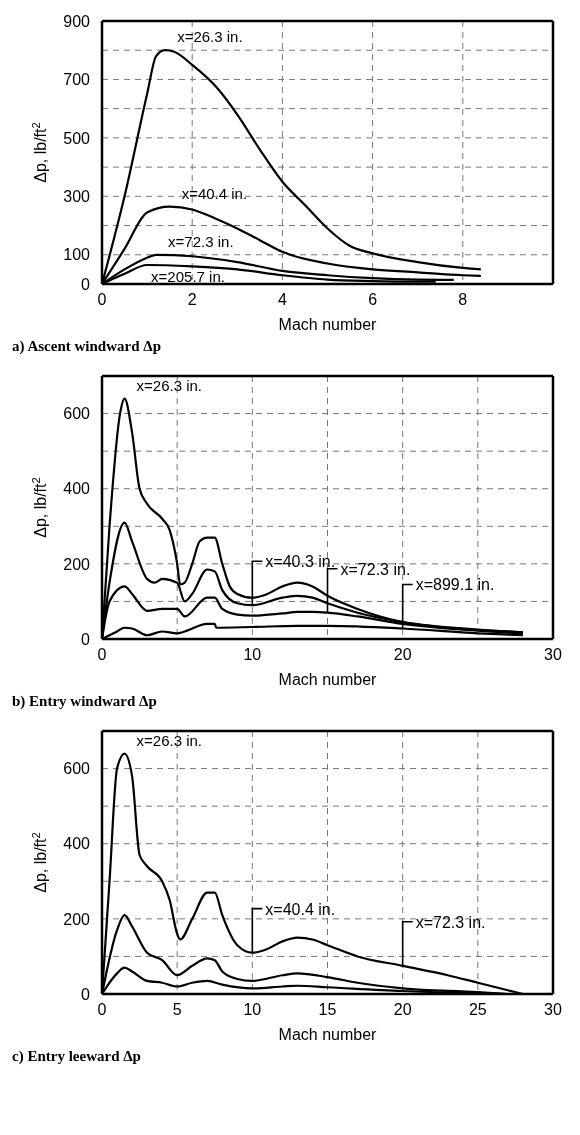 The image size is (580, 1135). What do you see at coordinates (188, 277) in the screenshot?
I see `annotation: x=205.7 in.` at bounding box center [188, 277].